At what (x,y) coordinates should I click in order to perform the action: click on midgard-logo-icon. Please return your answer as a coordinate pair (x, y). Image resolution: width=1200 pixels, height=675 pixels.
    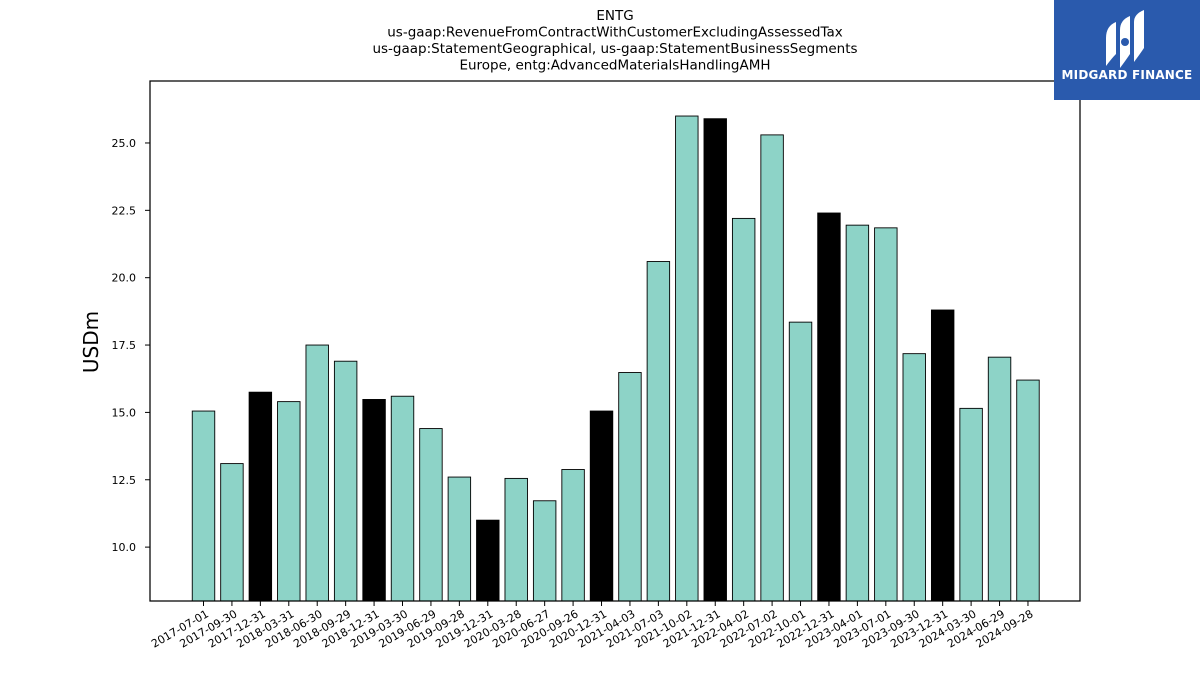
    Looking at the image, I should click on (1125, 39).